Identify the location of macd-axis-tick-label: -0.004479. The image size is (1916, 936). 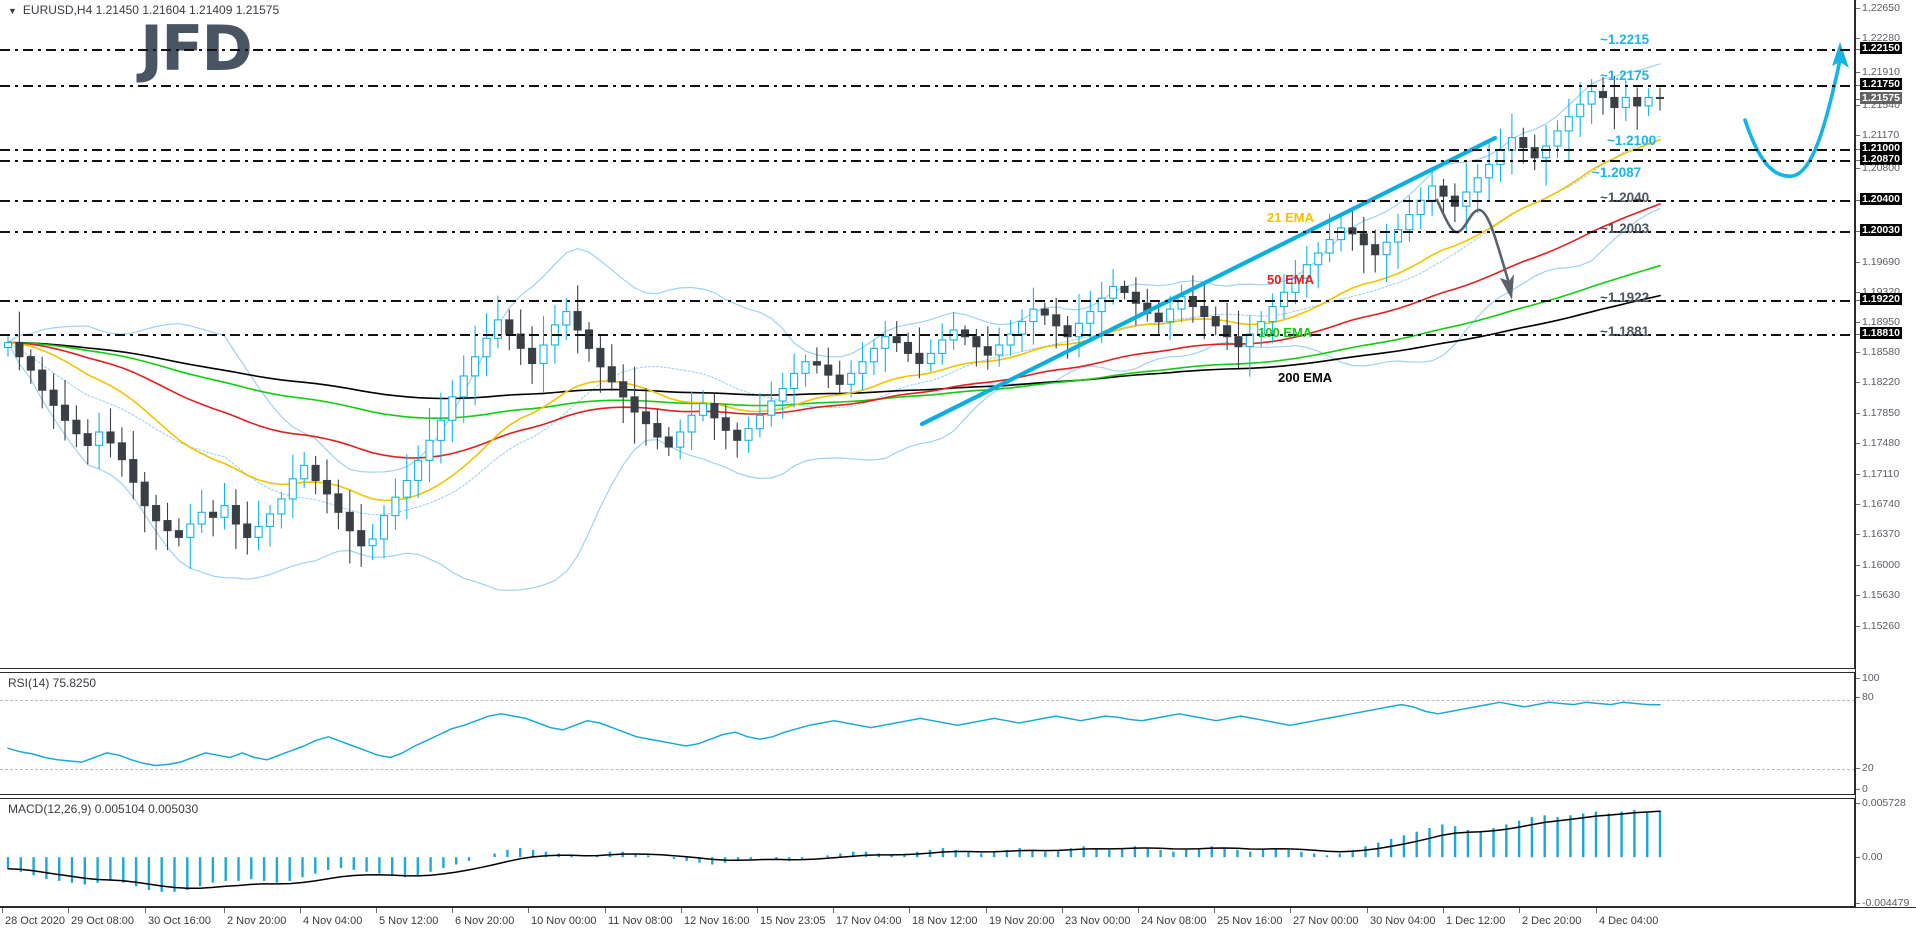
(1886, 903).